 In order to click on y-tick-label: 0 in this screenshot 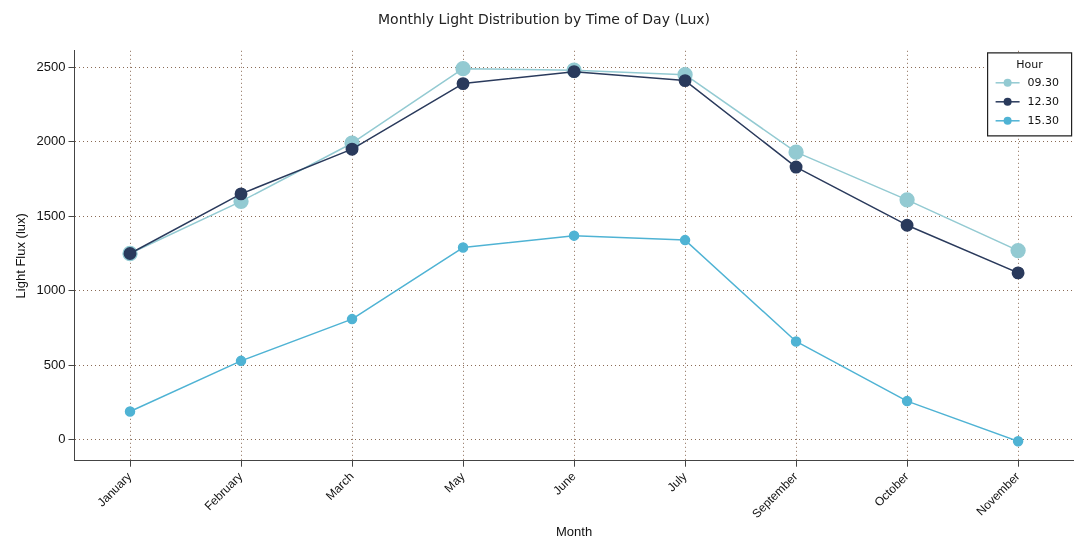, I will do `click(62, 439)`.